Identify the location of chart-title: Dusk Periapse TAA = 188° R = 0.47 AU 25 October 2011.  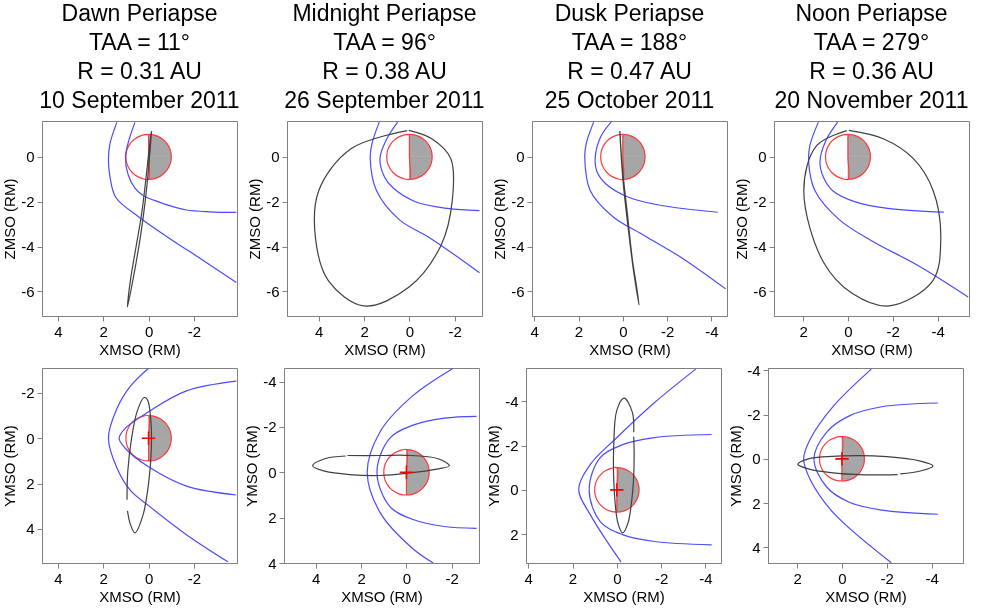
(629, 56).